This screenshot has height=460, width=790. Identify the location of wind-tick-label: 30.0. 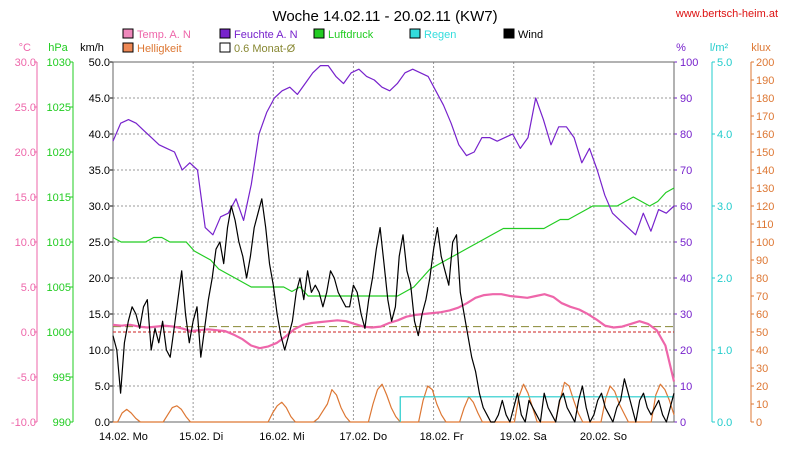
(99, 207).